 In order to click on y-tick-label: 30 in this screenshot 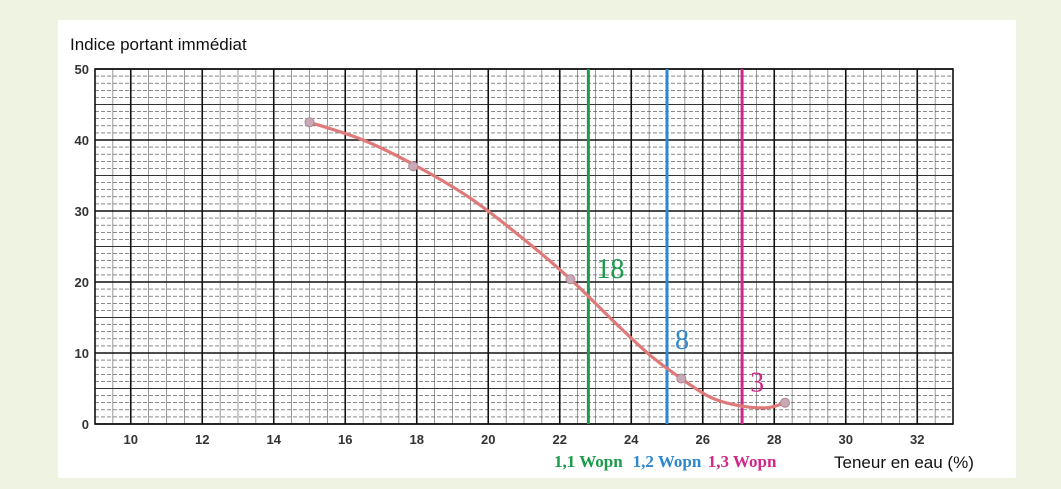, I will do `click(82, 211)`.